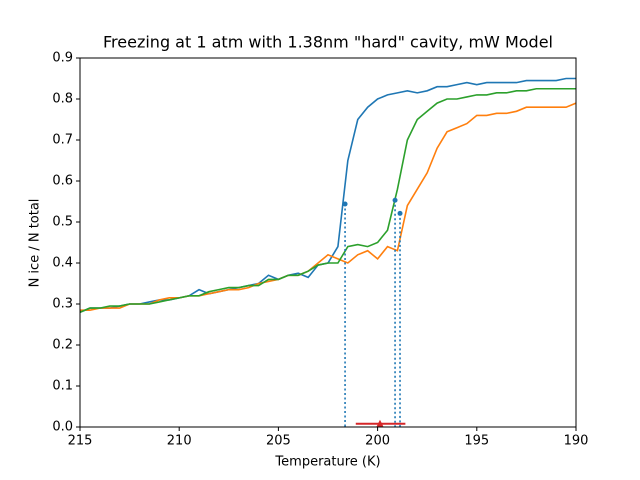 This screenshot has width=640, height=480. Describe the element at coordinates (62, 140) in the screenshot. I see `y-tick-label: 0.7` at that location.